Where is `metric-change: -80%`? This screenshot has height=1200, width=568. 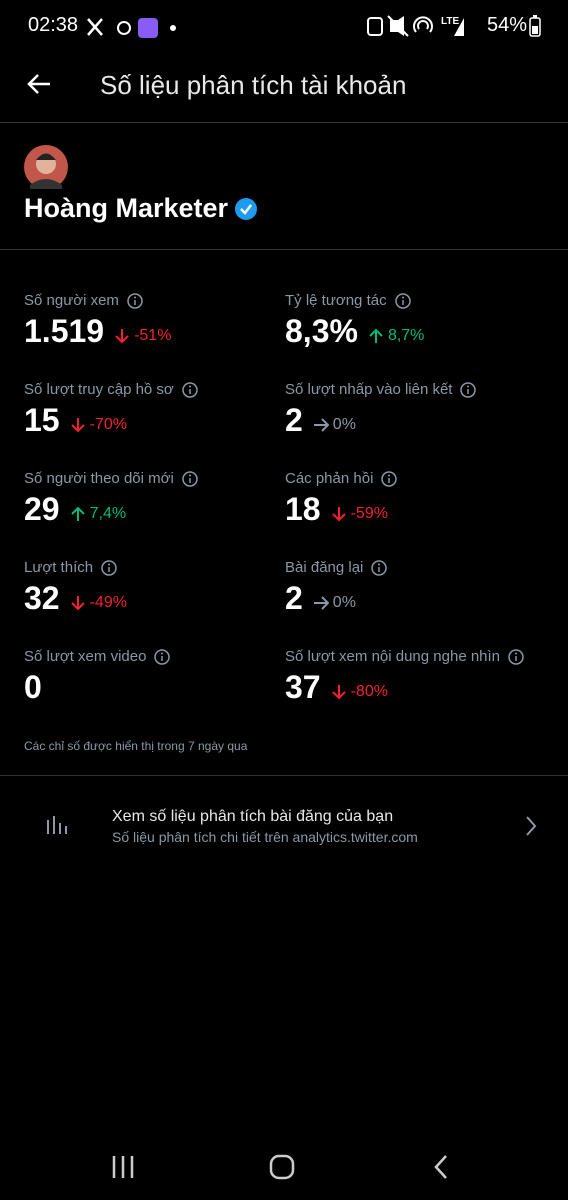 metric-change: -80% is located at coordinates (359, 692).